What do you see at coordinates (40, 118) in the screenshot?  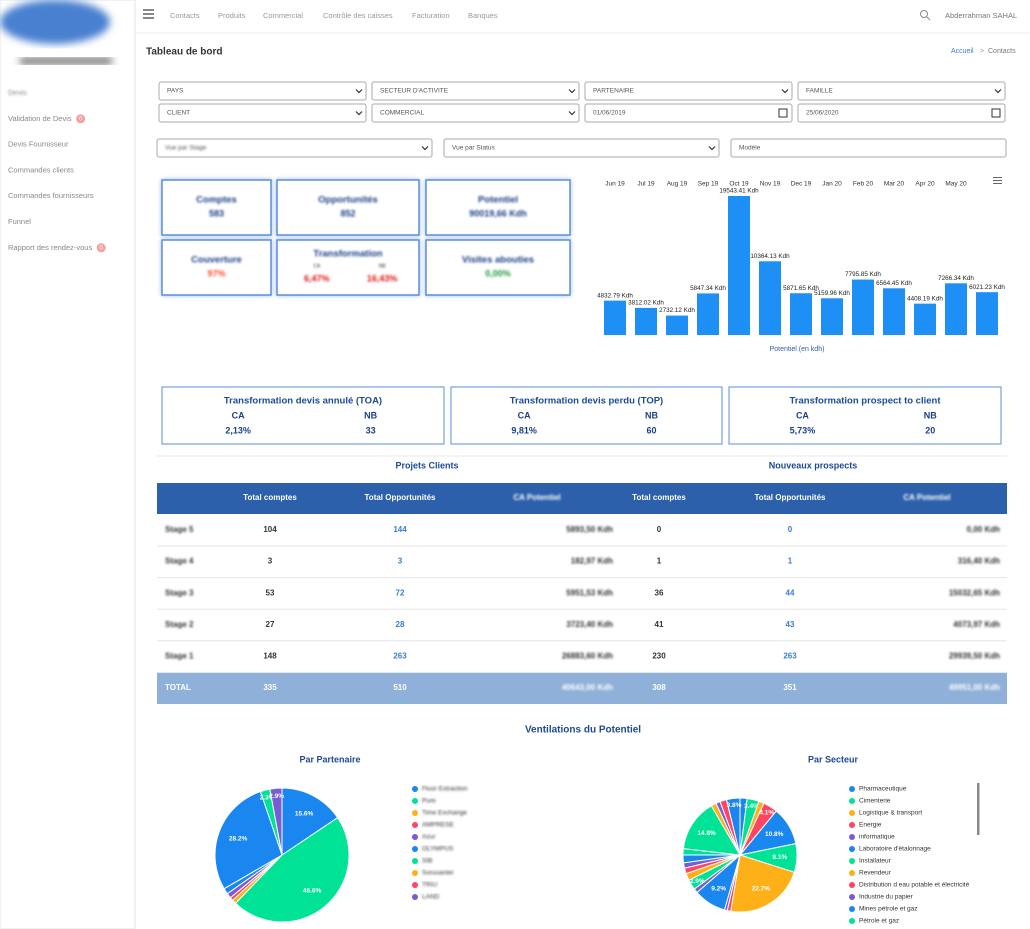 I see `menu-item: Validation de Devis` at bounding box center [40, 118].